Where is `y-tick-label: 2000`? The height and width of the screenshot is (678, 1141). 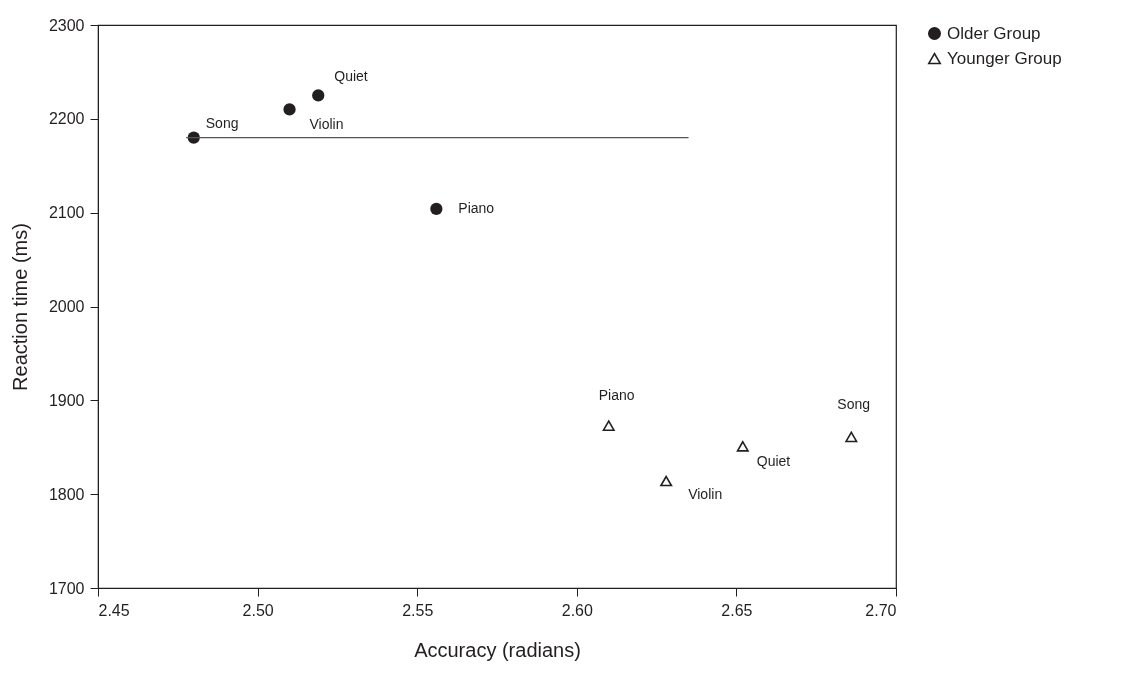
y-tick-label: 2000 is located at coordinates (66, 306).